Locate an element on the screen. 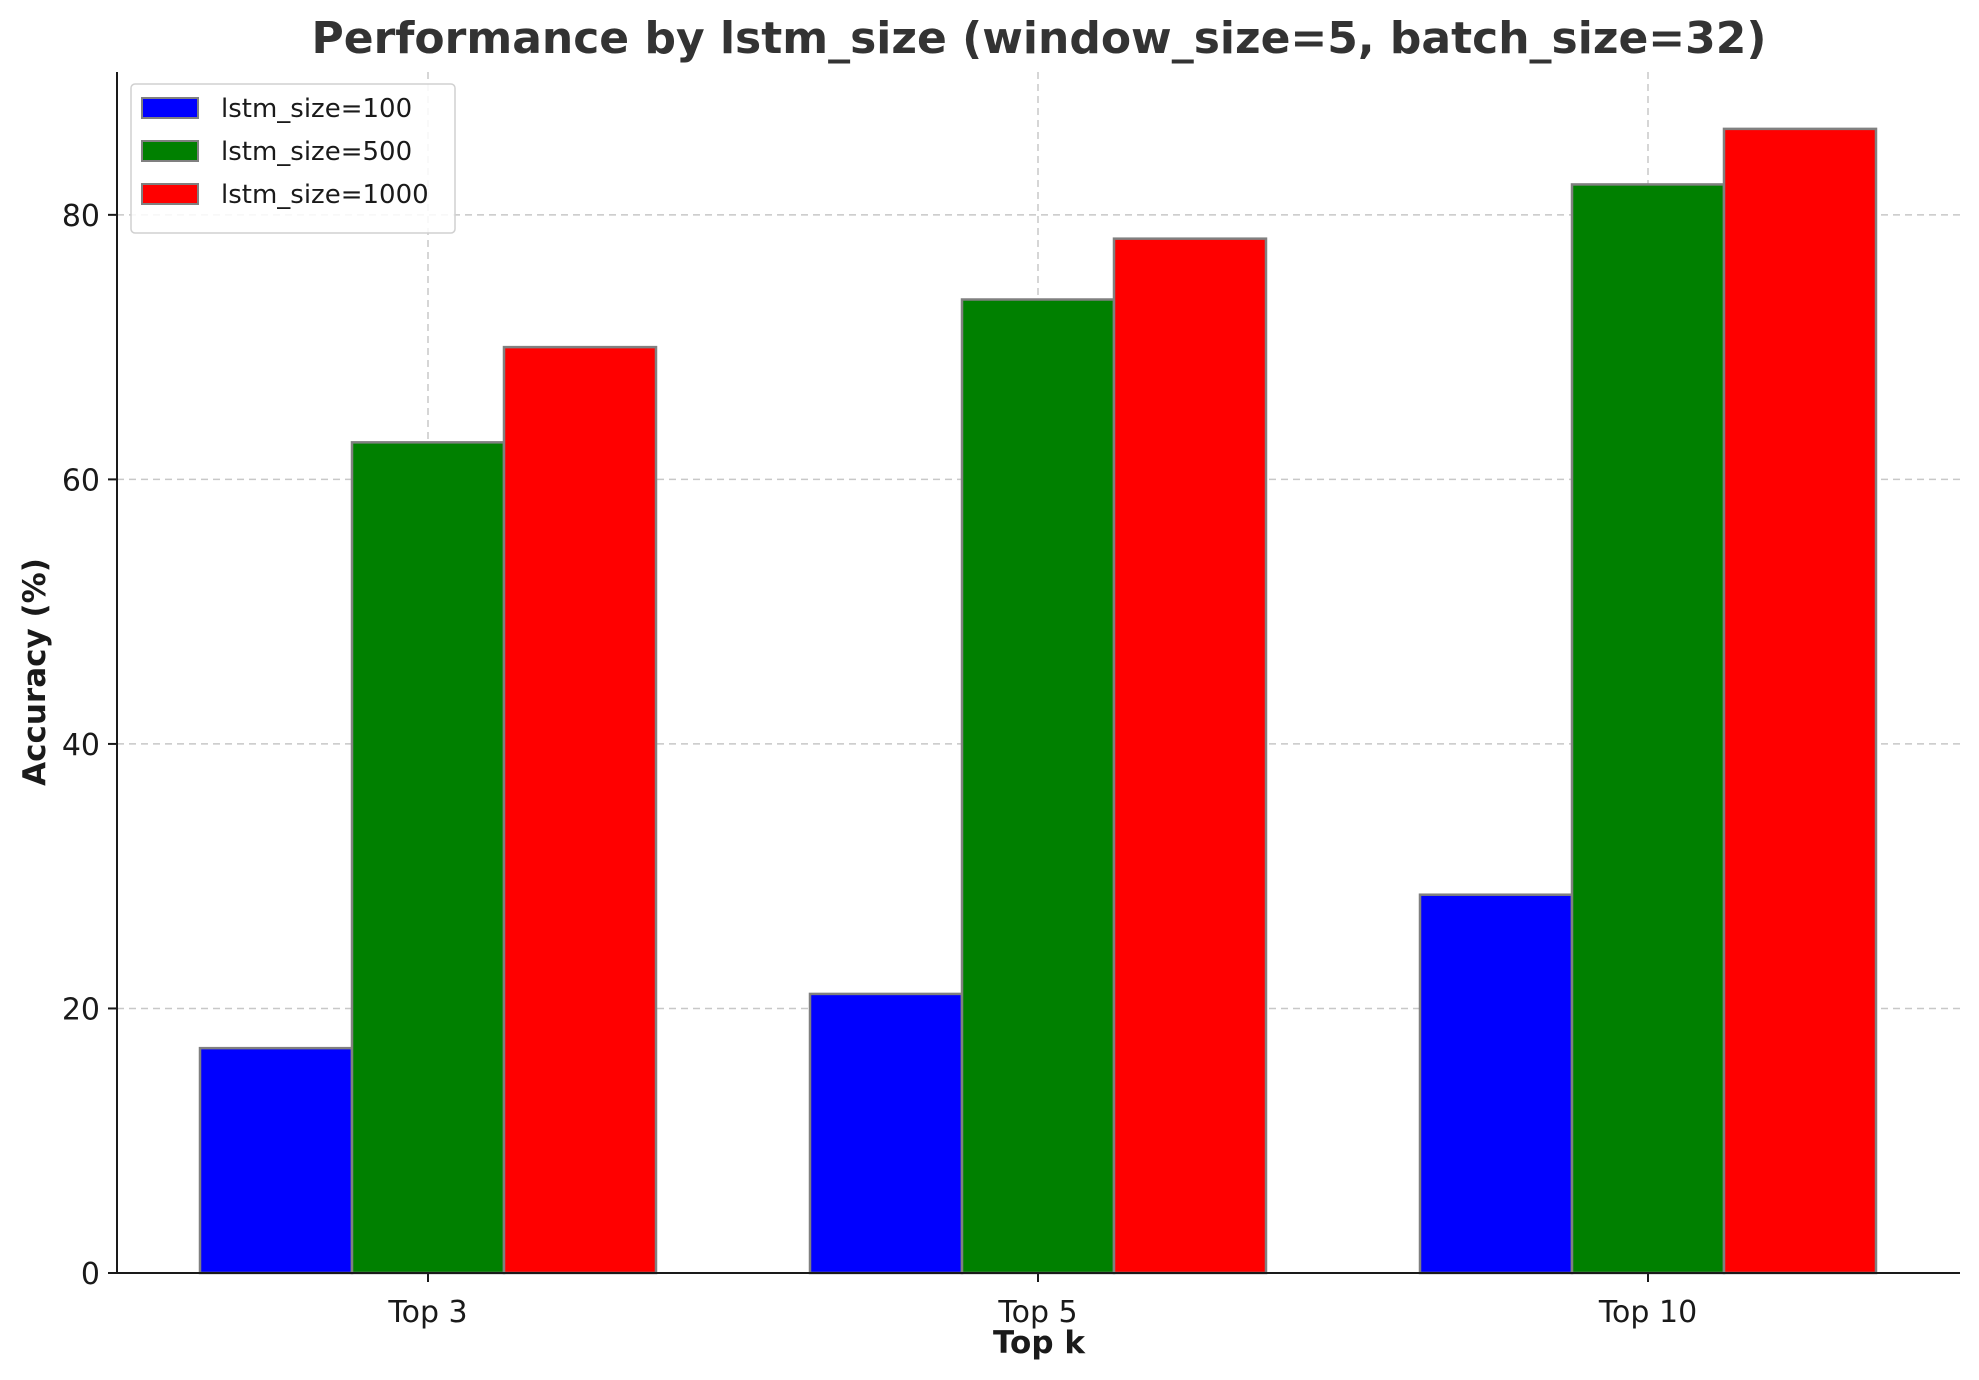  y-tick-label: 0 is located at coordinates (90, 1274).